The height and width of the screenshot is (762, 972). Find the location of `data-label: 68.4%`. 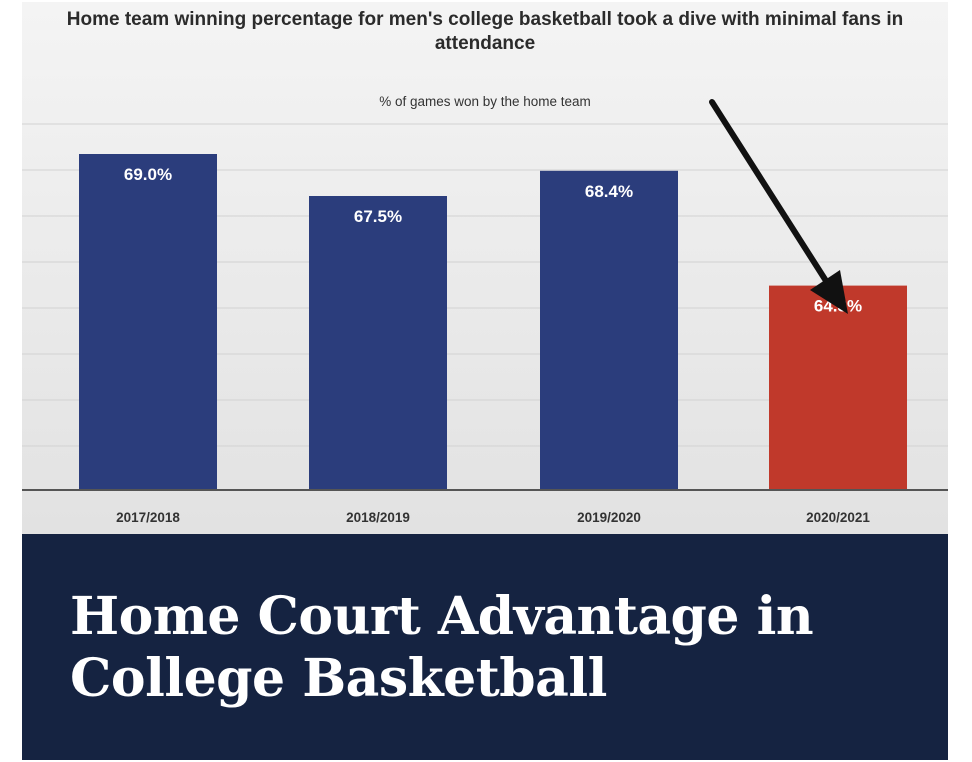

data-label: 68.4% is located at coordinates (609, 191).